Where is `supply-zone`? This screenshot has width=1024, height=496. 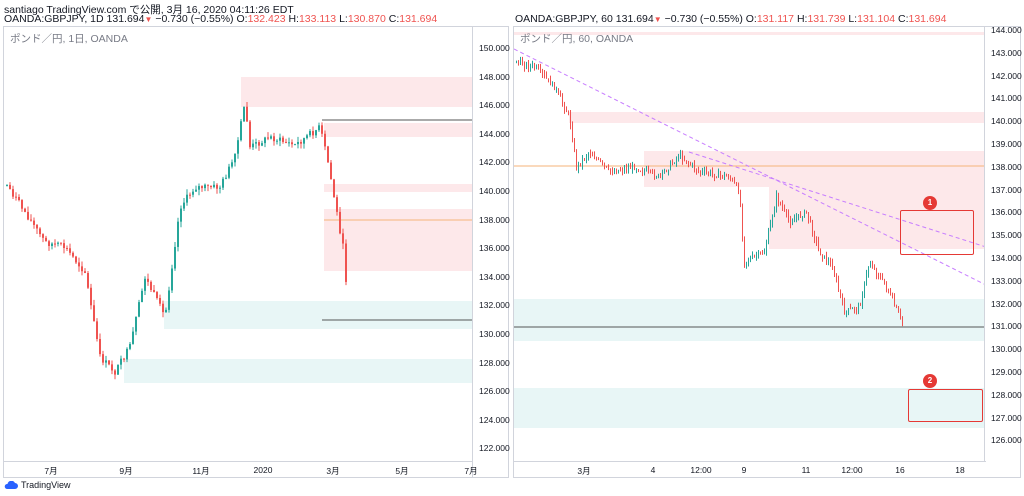 supply-zone is located at coordinates (398, 240).